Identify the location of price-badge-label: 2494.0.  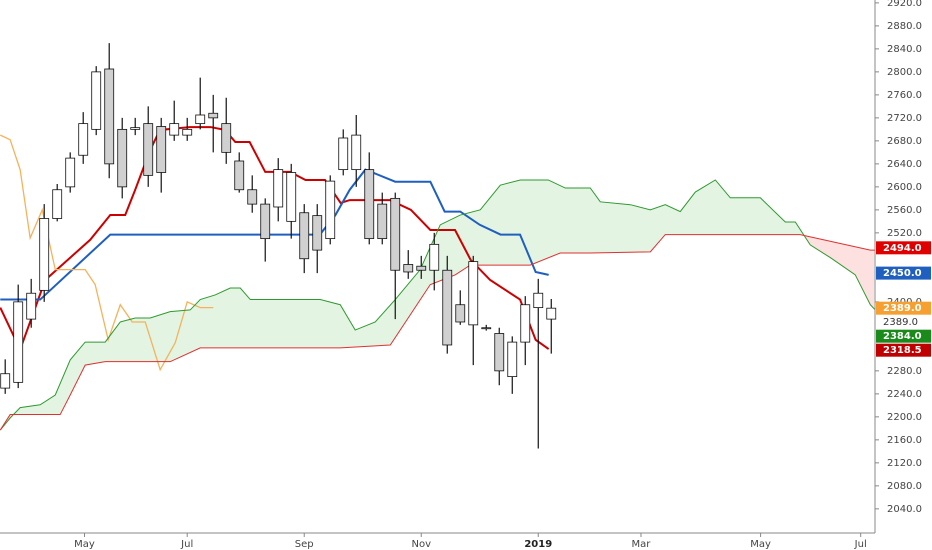
(902, 248).